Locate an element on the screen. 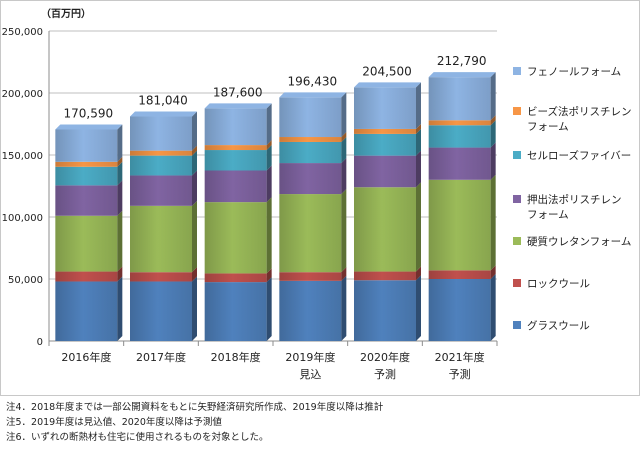 The height and width of the screenshot is (449, 640). category-label: 2016年度 is located at coordinates (86, 357).